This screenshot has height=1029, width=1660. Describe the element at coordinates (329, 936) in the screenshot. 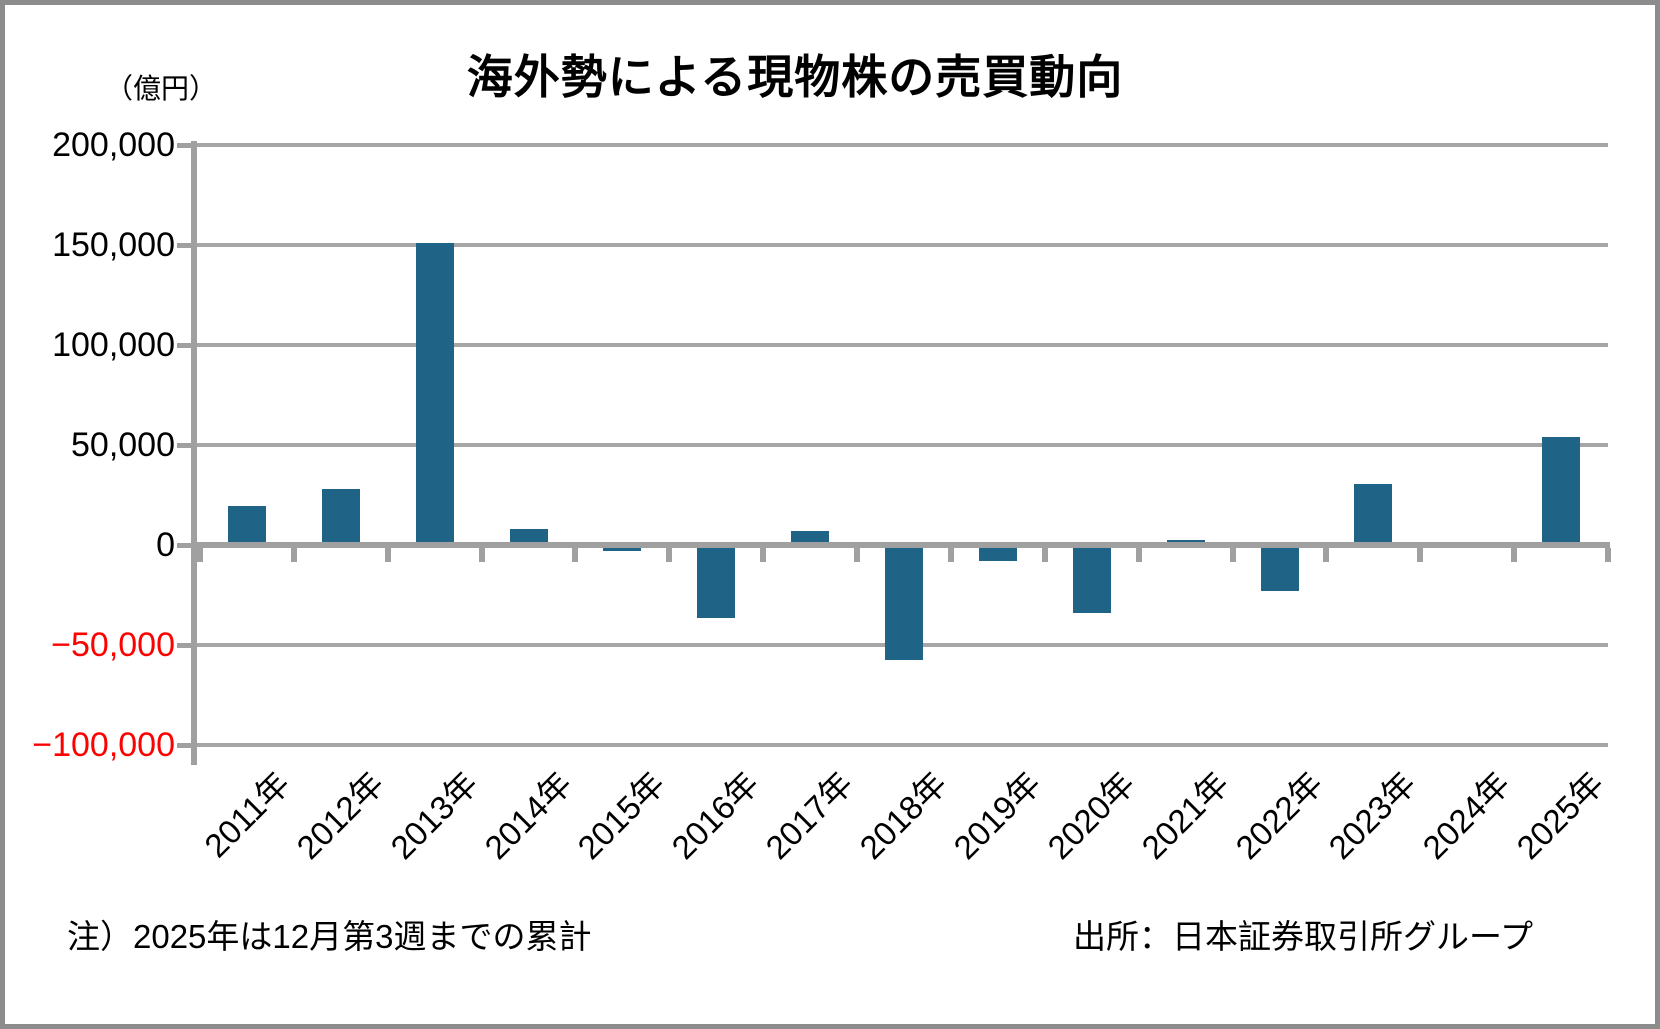

I see `footnote: 注）2025年は12月第3週までの累計` at that location.